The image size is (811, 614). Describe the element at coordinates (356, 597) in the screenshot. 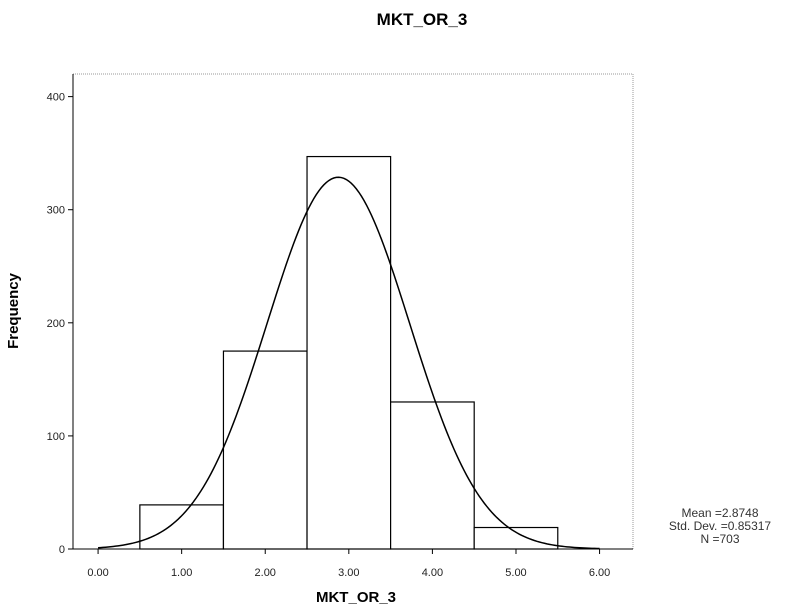

I see `x-axis-title: MKT_OR_3` at that location.